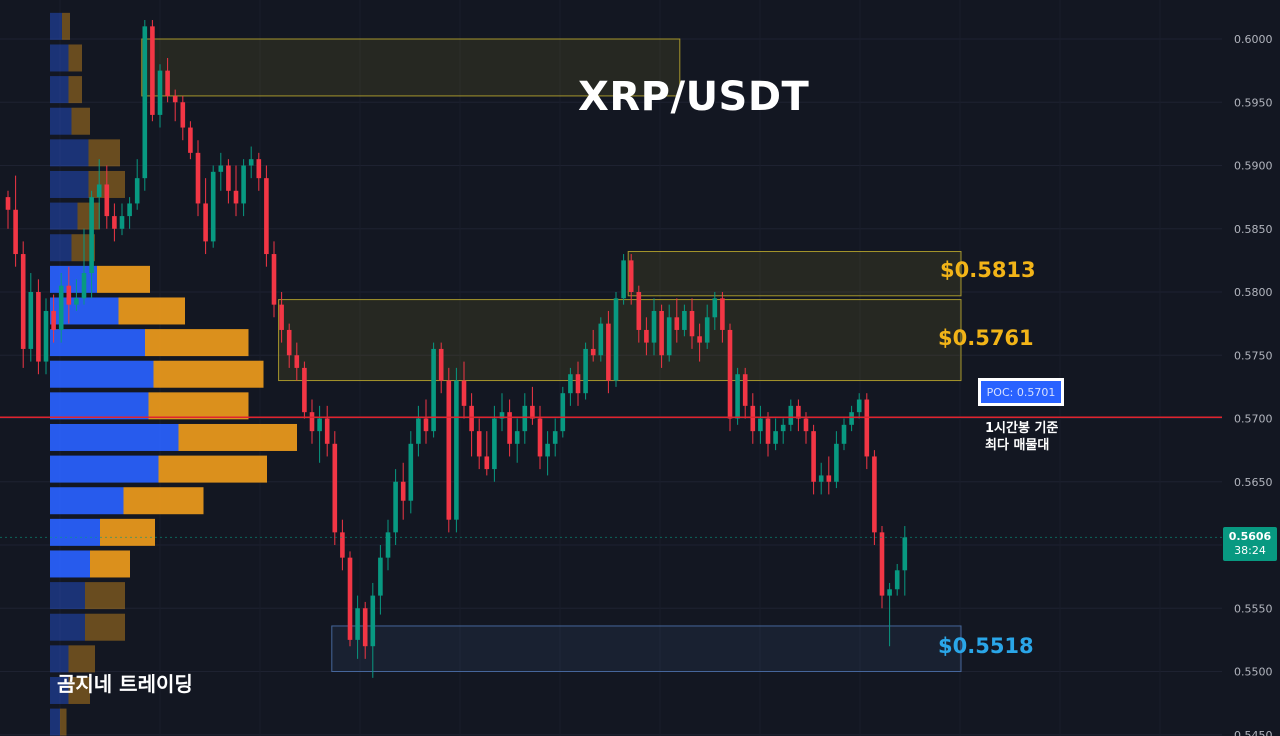 This screenshot has height=736, width=1280. What do you see at coordinates (988, 270) in the screenshot?
I see `level-label-upper: $0.5813` at bounding box center [988, 270].